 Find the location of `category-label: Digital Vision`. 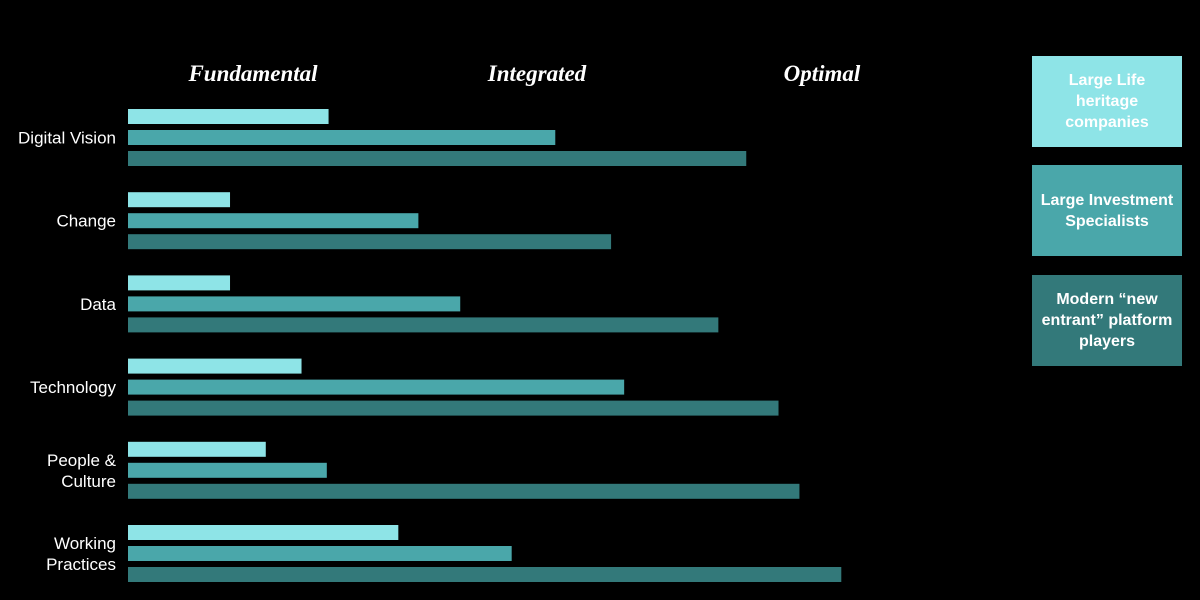

category-label: Digital Vision is located at coordinates (67, 138).